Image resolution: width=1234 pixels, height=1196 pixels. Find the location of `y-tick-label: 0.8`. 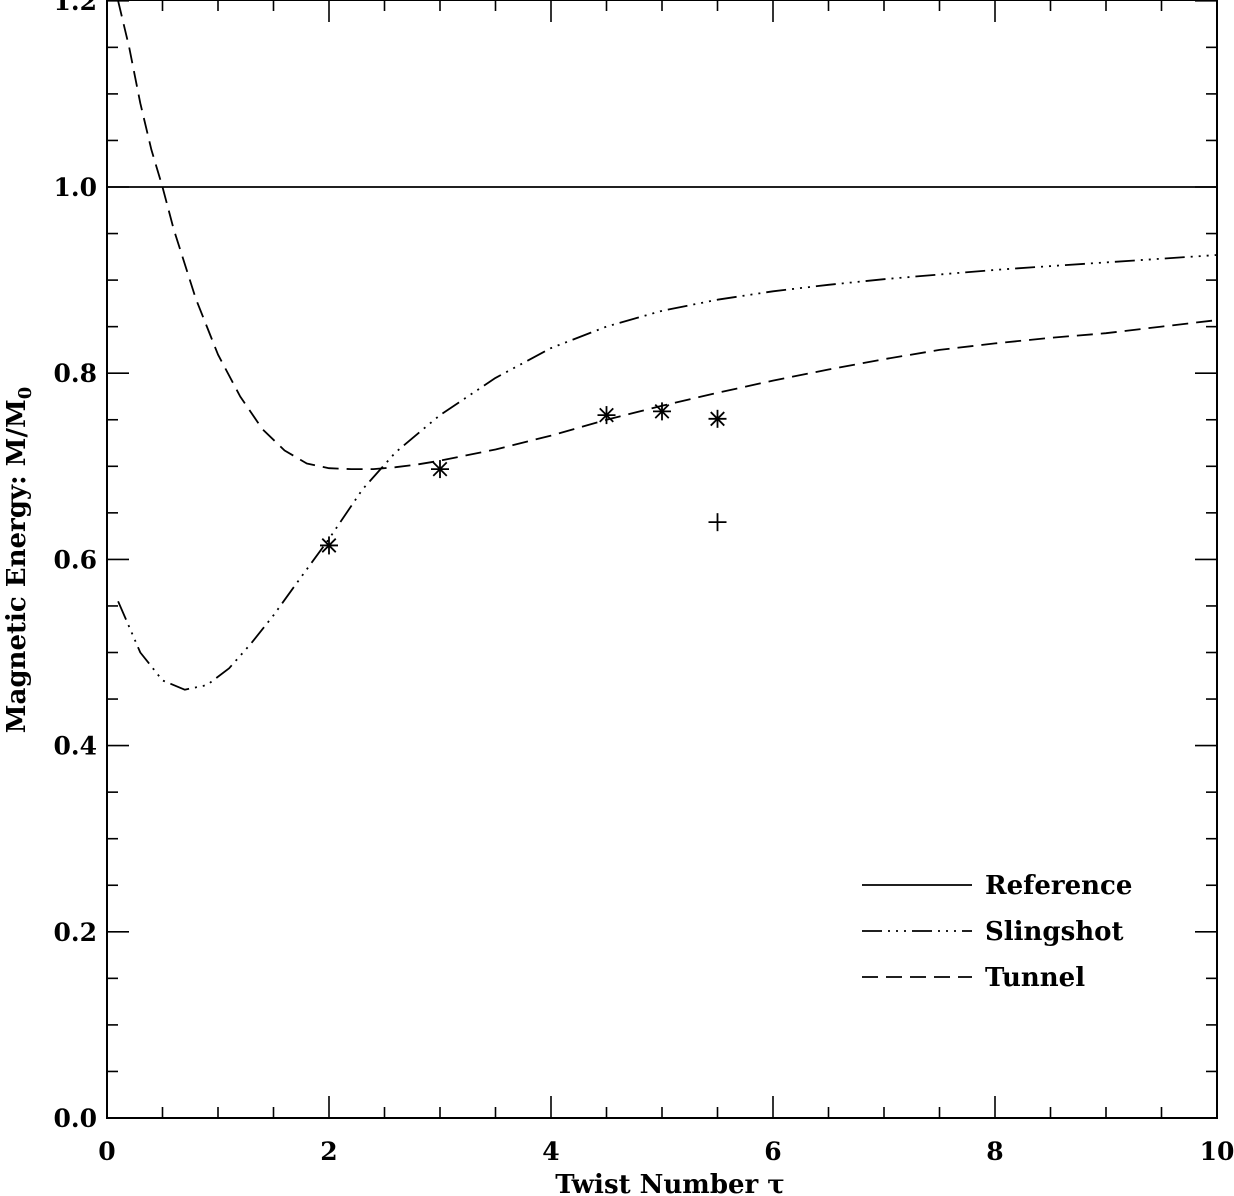

y-tick-label: 0.8 is located at coordinates (76, 373).